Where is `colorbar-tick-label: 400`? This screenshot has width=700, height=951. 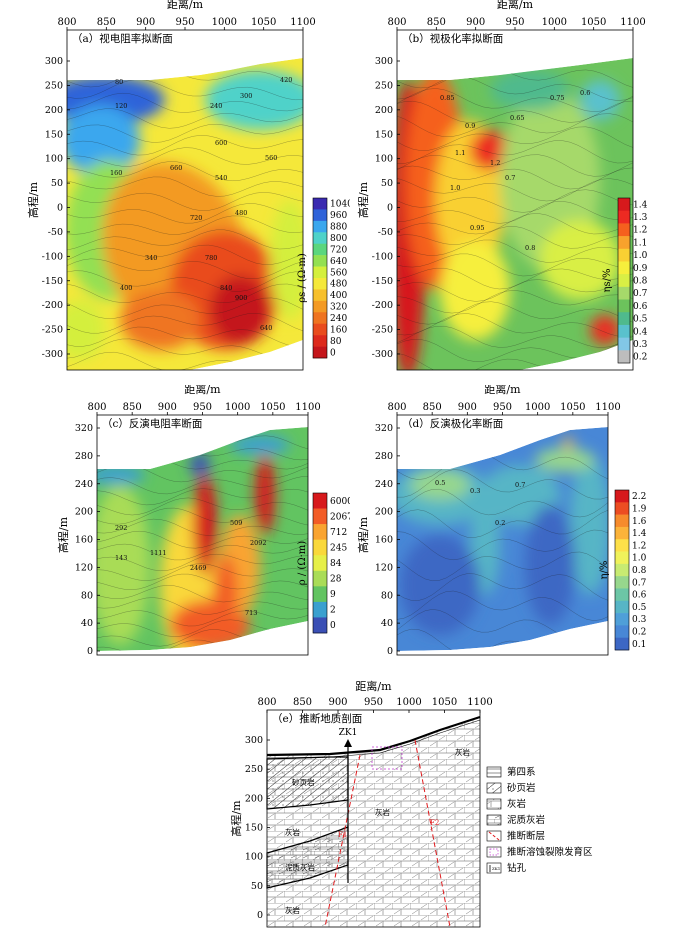
colorbar-tick-label: 400 is located at coordinates (338, 296).